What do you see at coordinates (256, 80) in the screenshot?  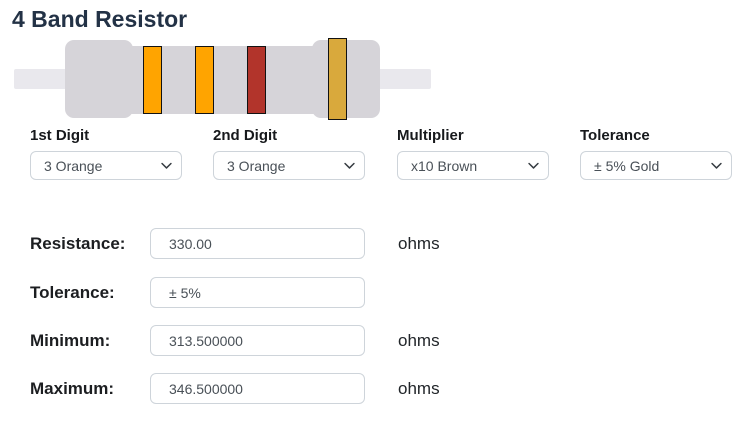 I see `band-multiplier` at bounding box center [256, 80].